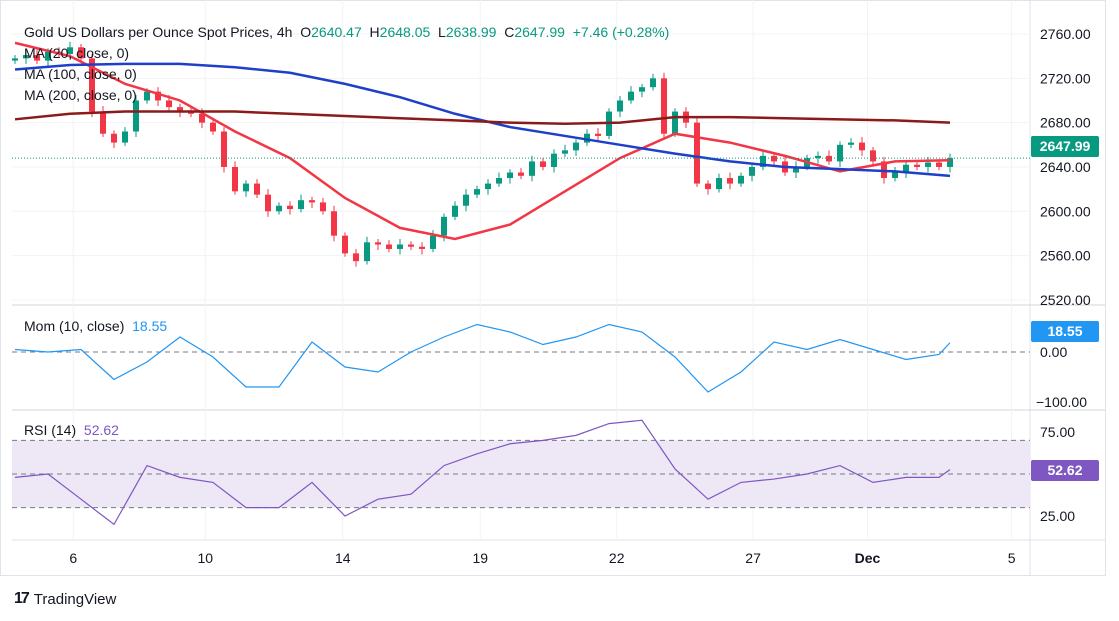 This screenshot has height=621, width=1119. What do you see at coordinates (1065, 123) in the screenshot?
I see `price-tick-label: 2680.00` at bounding box center [1065, 123].